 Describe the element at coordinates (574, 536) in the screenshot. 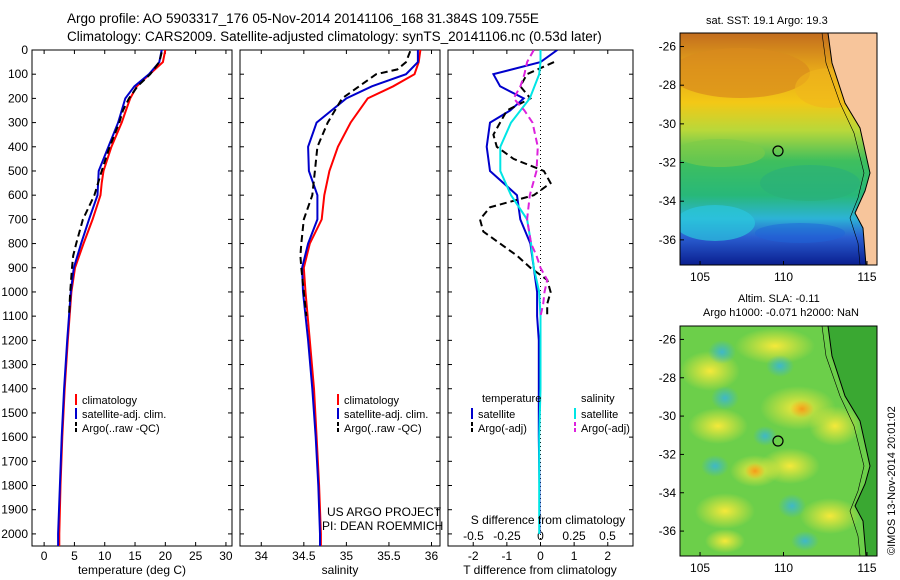

I see `s-diff-tick-label: 0.25` at that location.